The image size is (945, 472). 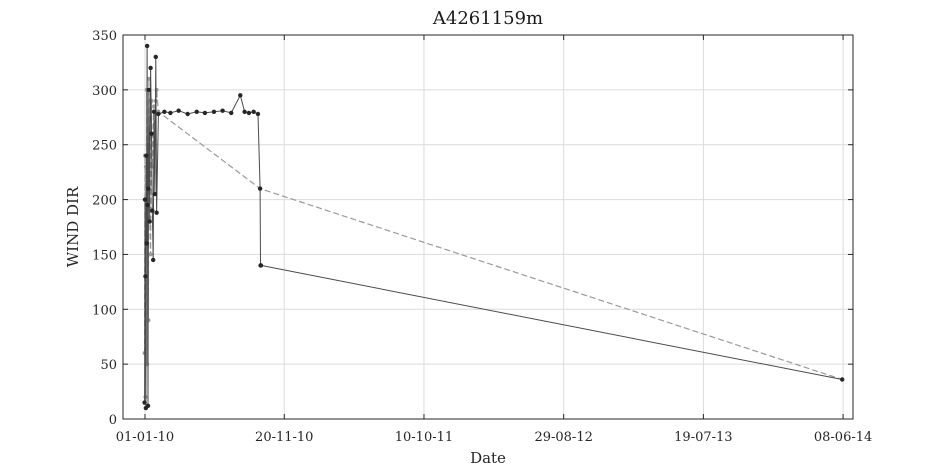 I want to click on y-tick-label: 100, so click(x=104, y=310).